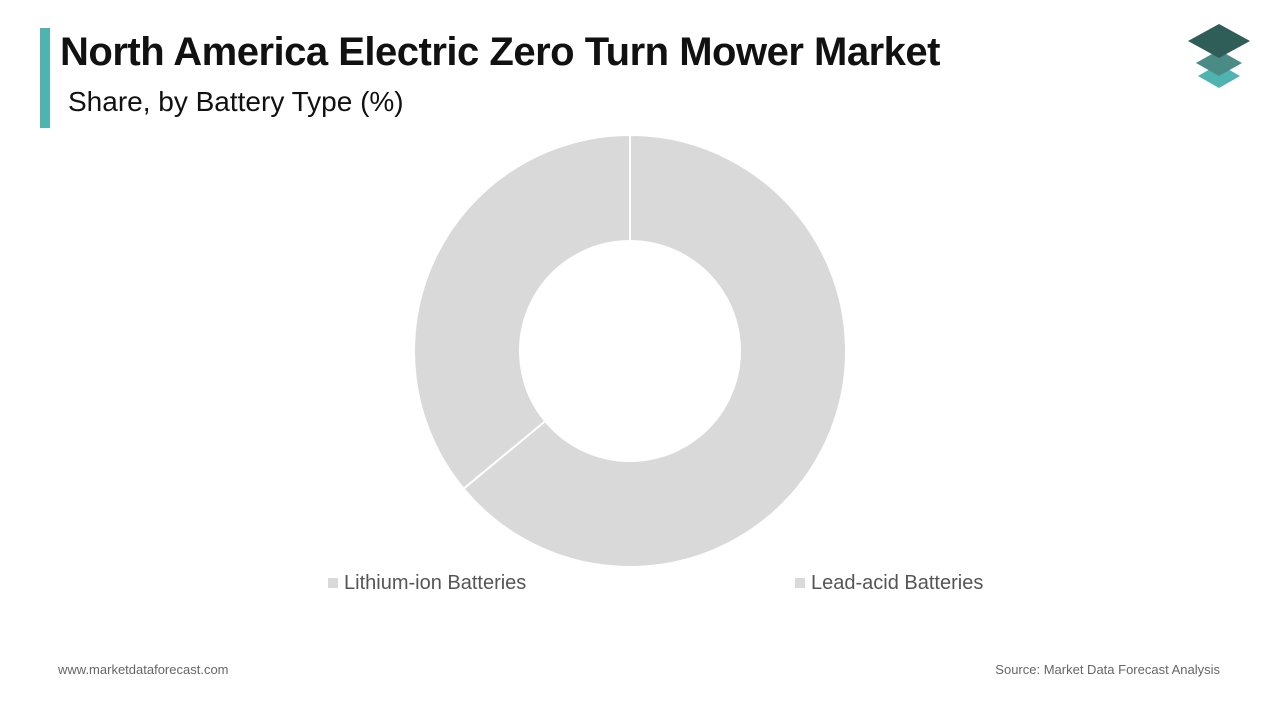 The image size is (1280, 720). I want to click on title-accent-bar, so click(45, 78).